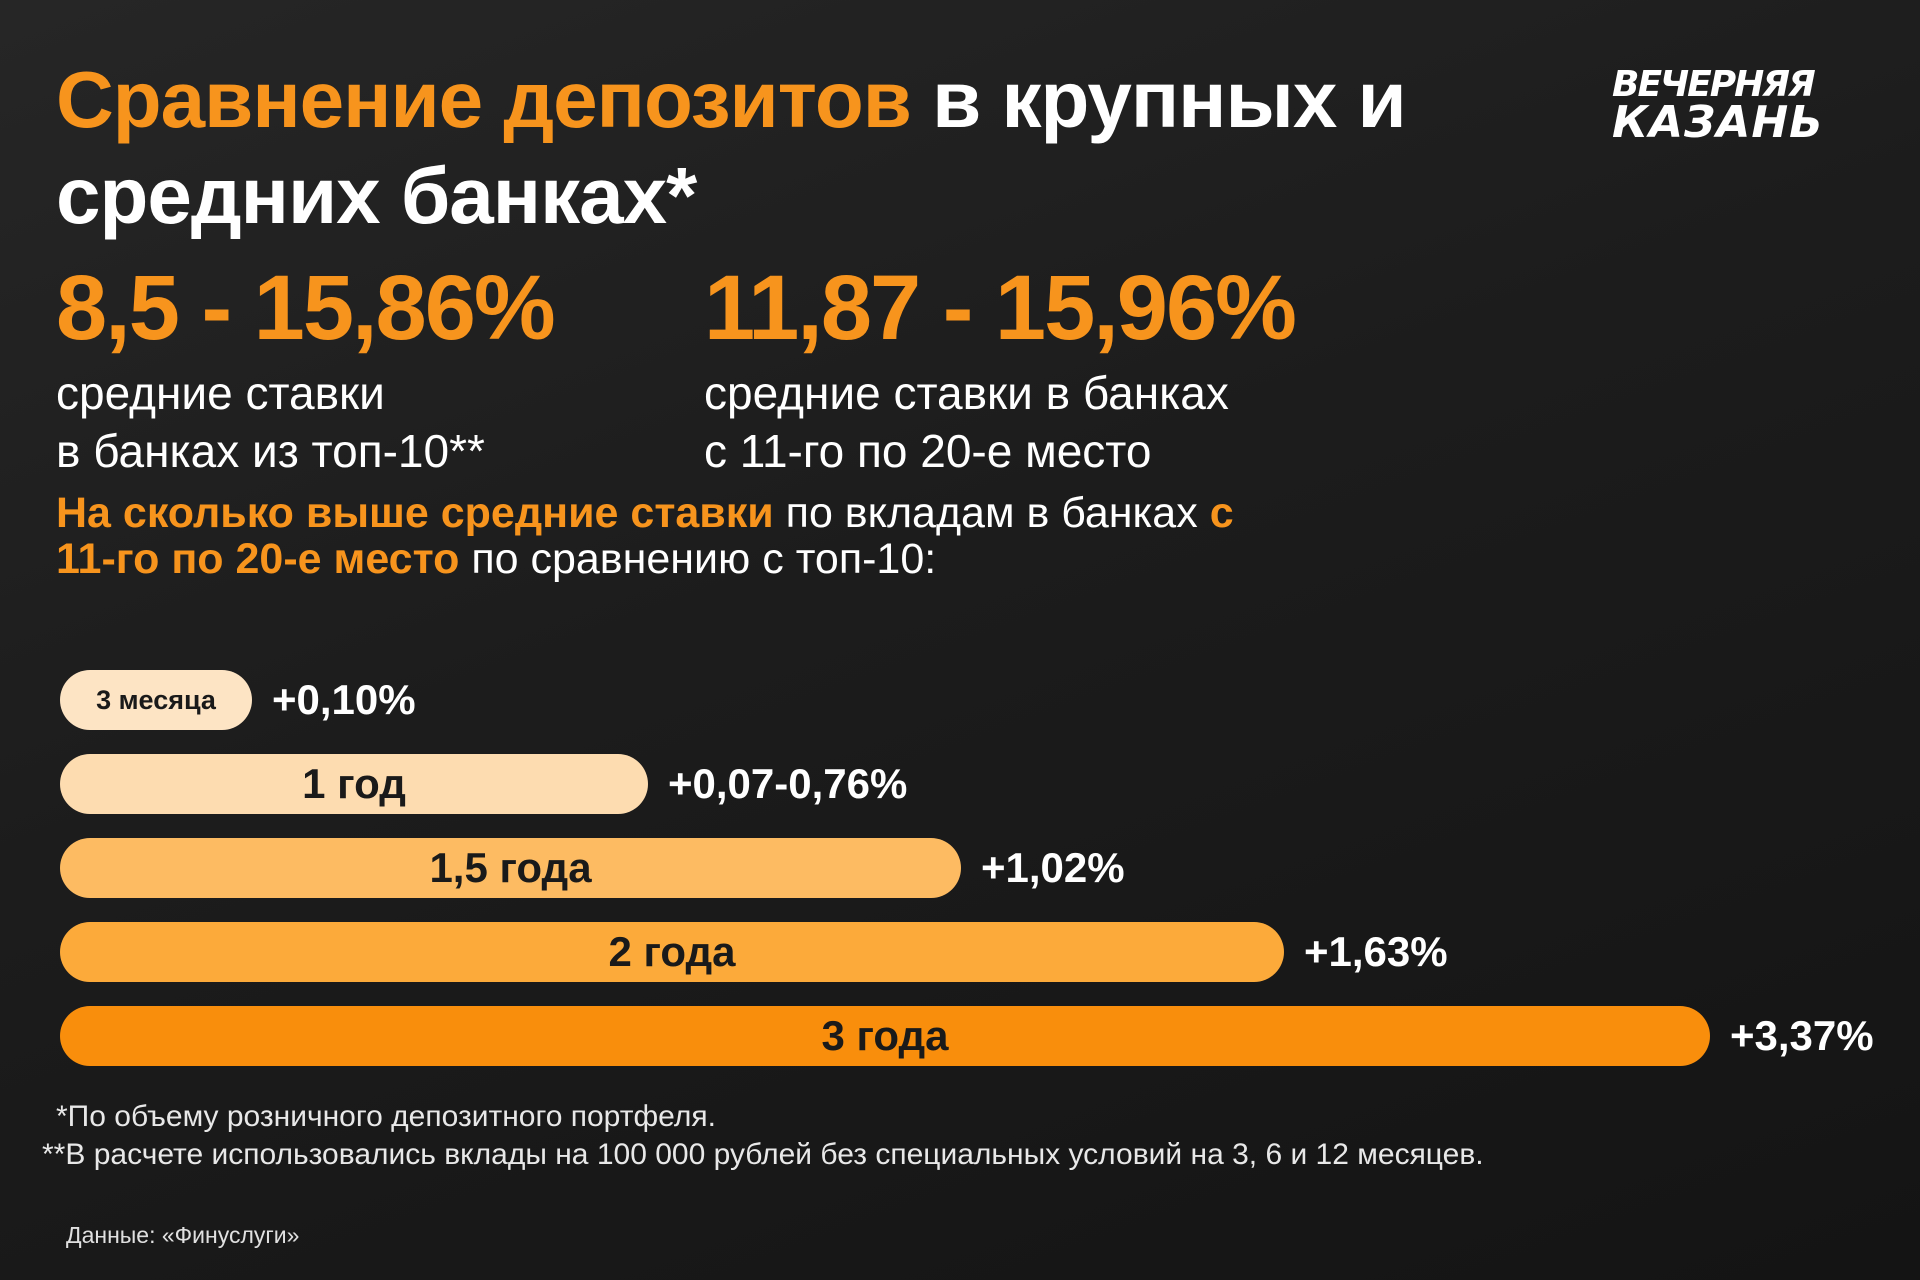 The width and height of the screenshot is (1920, 1280). Describe the element at coordinates (672, 952) in the screenshot. I see `bar: 2 года` at that location.